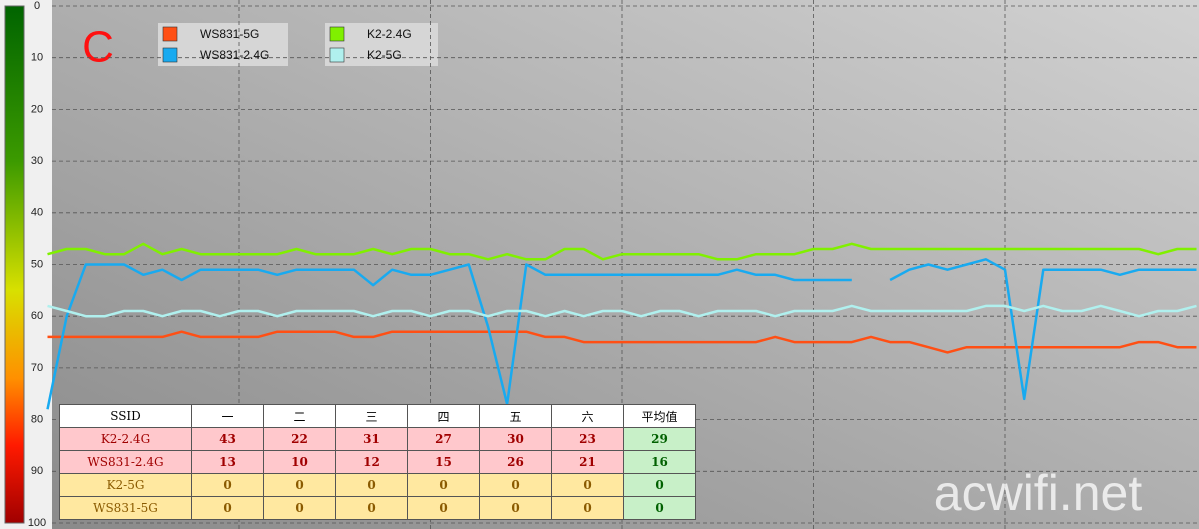 The image size is (1199, 529). Describe the element at coordinates (37, 109) in the screenshot. I see `y-tick-label: 20` at that location.